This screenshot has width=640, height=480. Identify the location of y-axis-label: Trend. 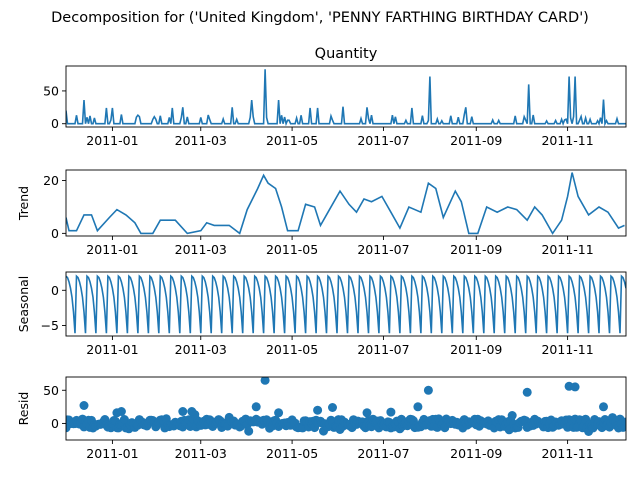
(23, 203).